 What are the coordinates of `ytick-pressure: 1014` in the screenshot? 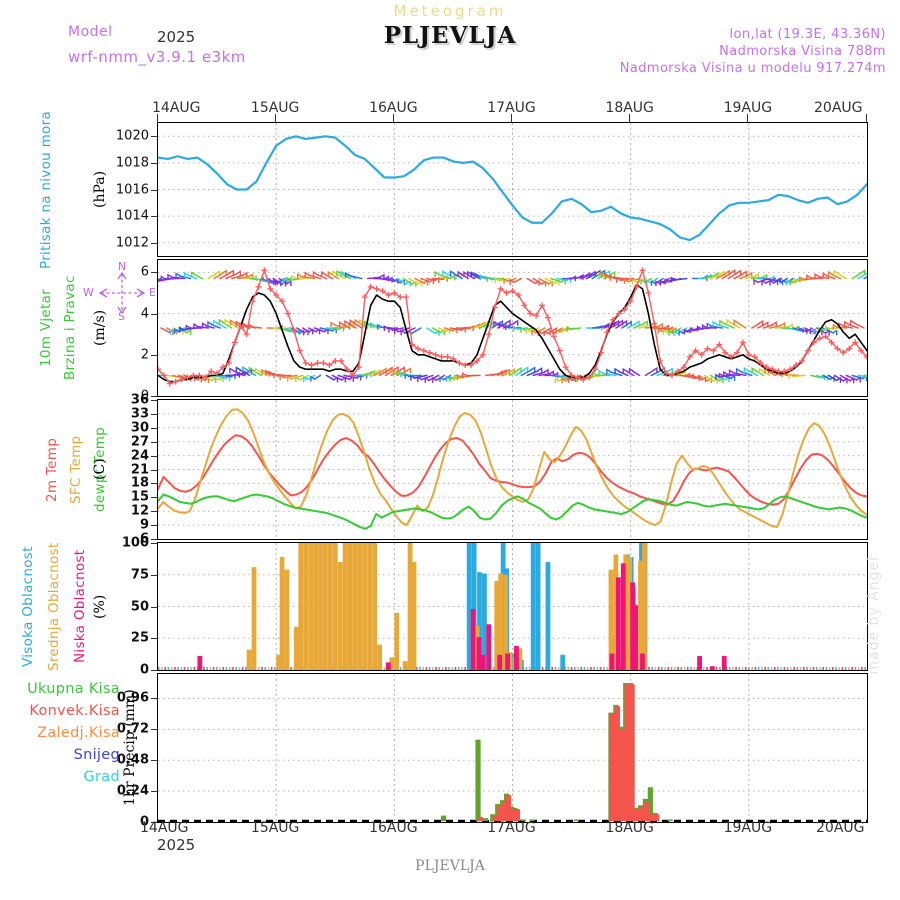 It's located at (132, 216).